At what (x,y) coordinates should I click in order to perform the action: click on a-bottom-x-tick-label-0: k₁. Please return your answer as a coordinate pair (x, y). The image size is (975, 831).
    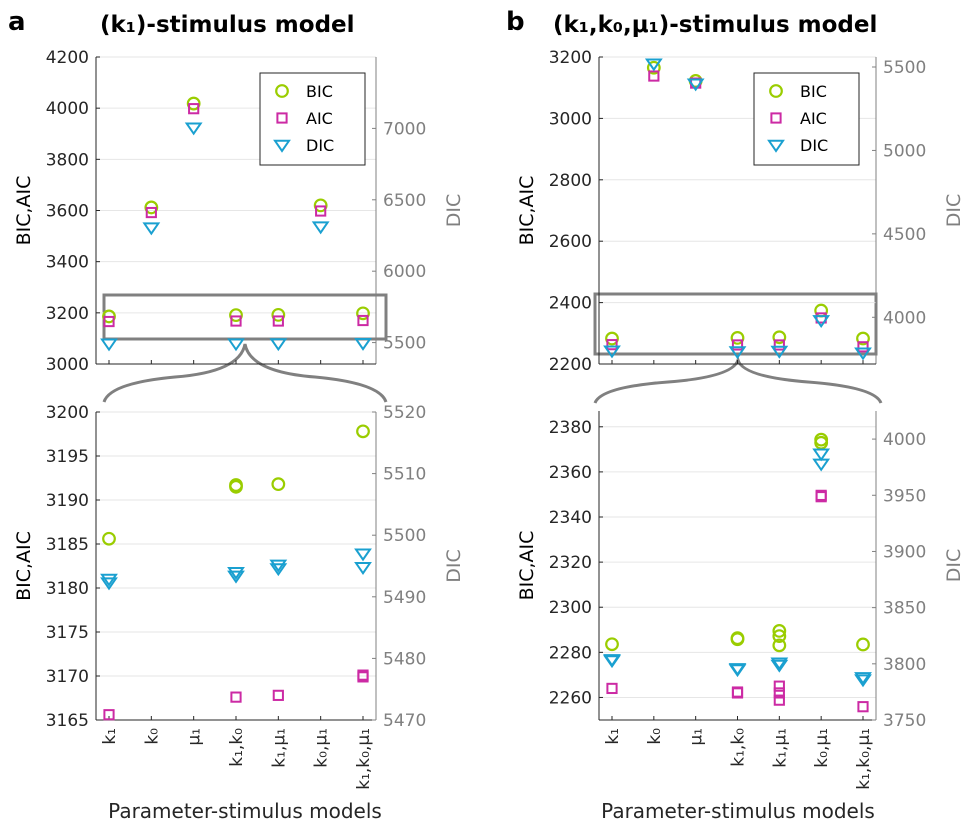
    Looking at the image, I should click on (110, 736).